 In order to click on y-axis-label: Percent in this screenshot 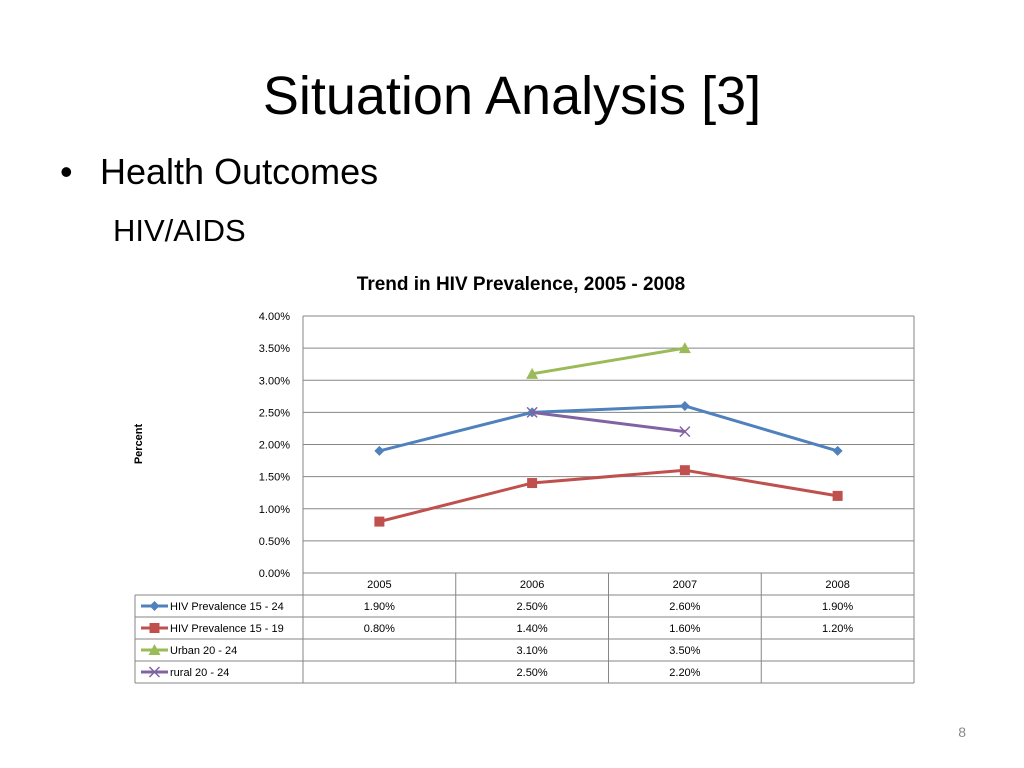, I will do `click(139, 443)`.